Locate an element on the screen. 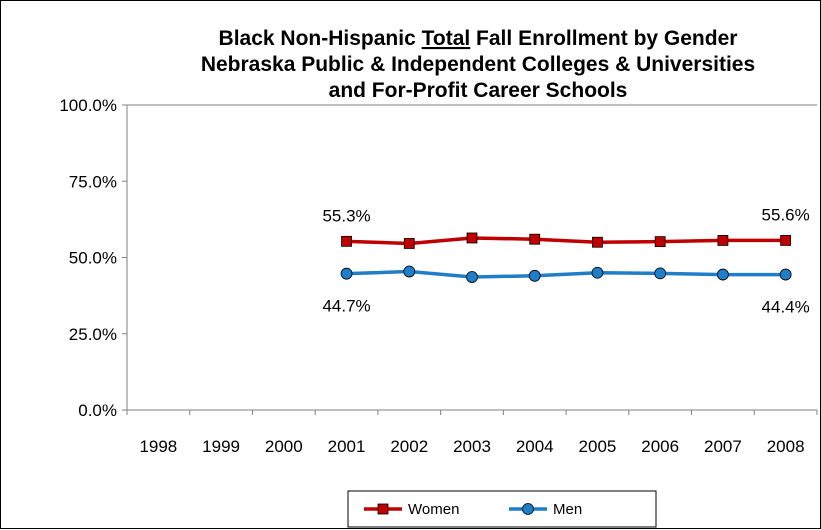 The image size is (821, 530). legend-marker-square is located at coordinates (383, 509).